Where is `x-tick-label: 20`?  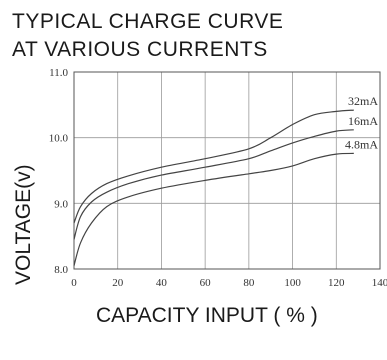
x-tick-label: 20 is located at coordinates (118, 283).